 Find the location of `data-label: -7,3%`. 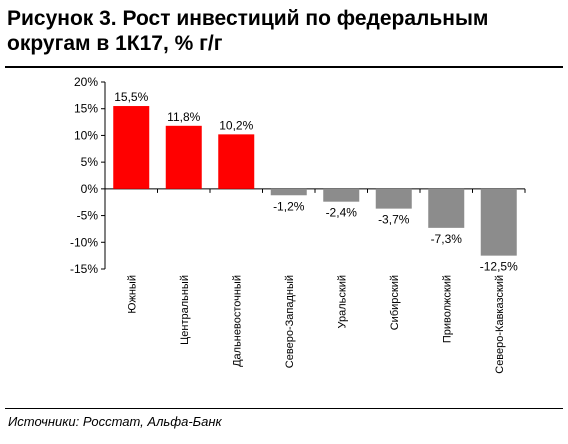

data-label: -7,3% is located at coordinates (447, 239).